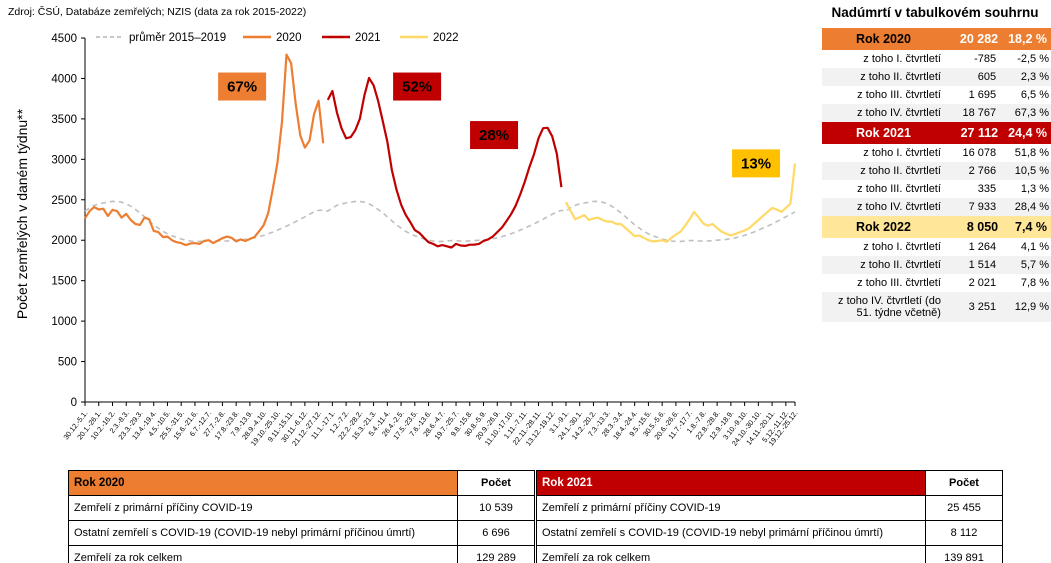 This screenshot has width=1051, height=563. What do you see at coordinates (964, 533) in the screenshot?
I see `table-row-value: 8 112` at bounding box center [964, 533].